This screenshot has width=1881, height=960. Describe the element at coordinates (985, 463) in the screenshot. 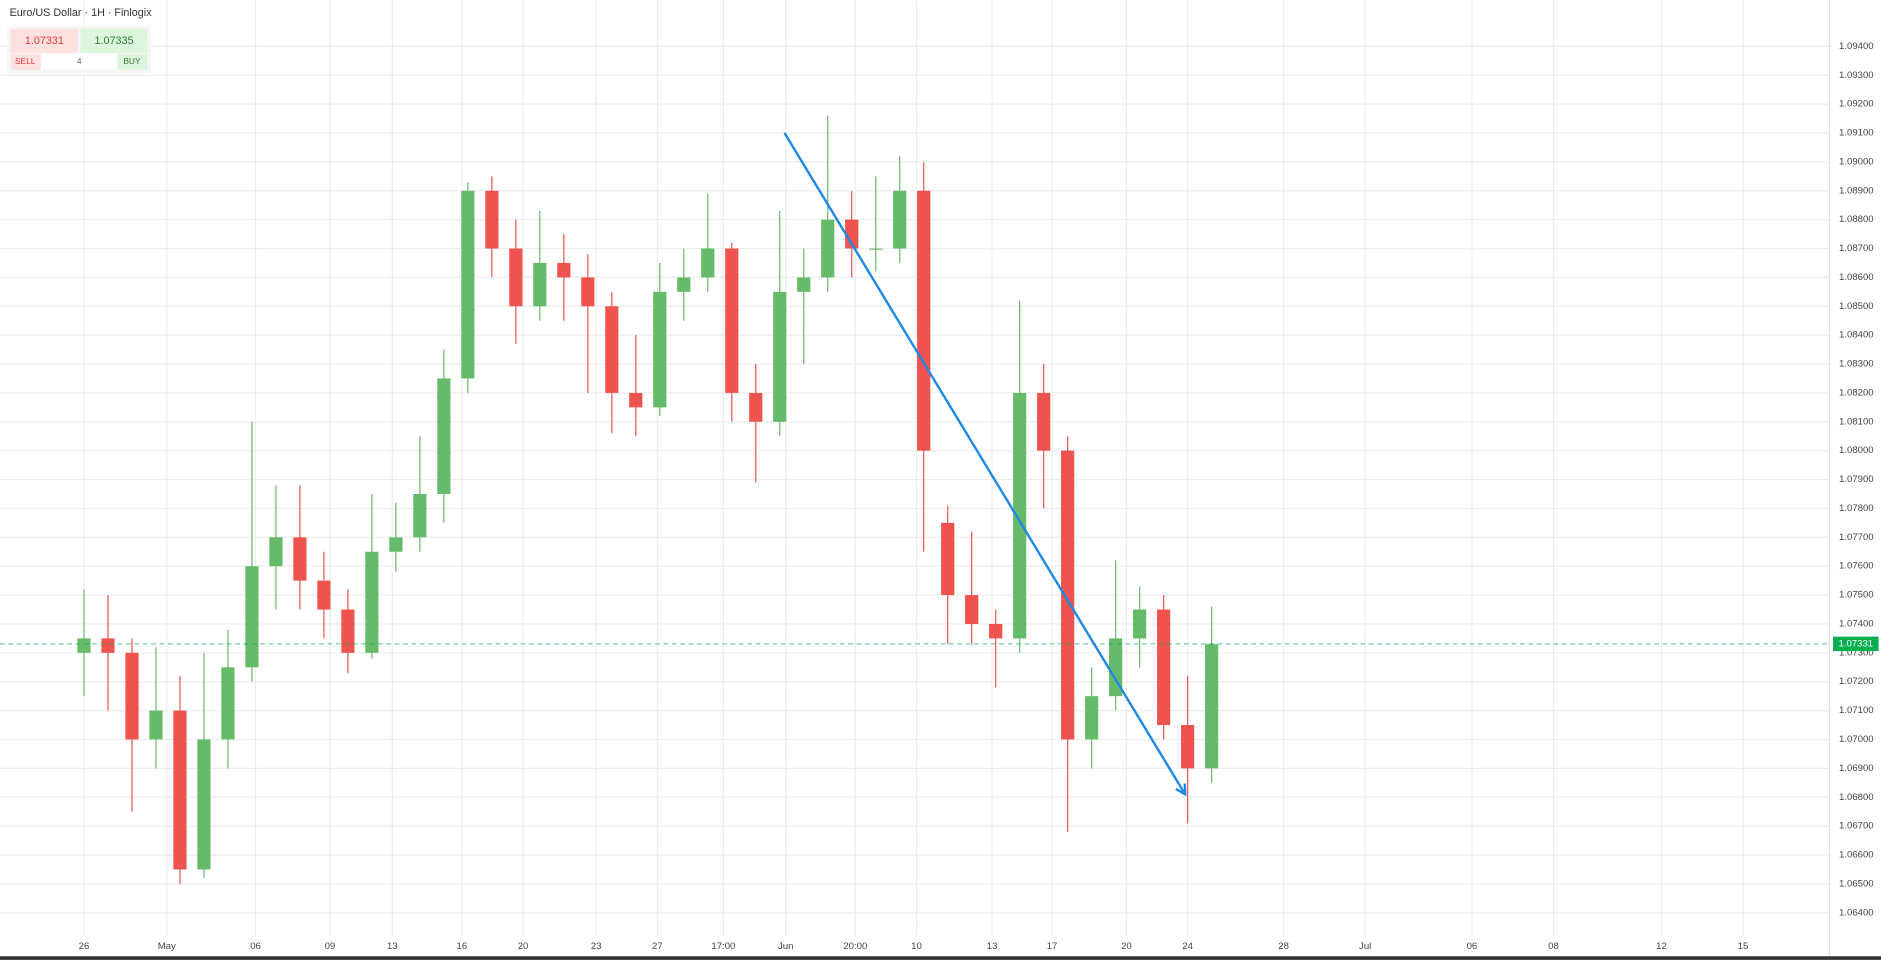

I see `trend-arrow` at that location.